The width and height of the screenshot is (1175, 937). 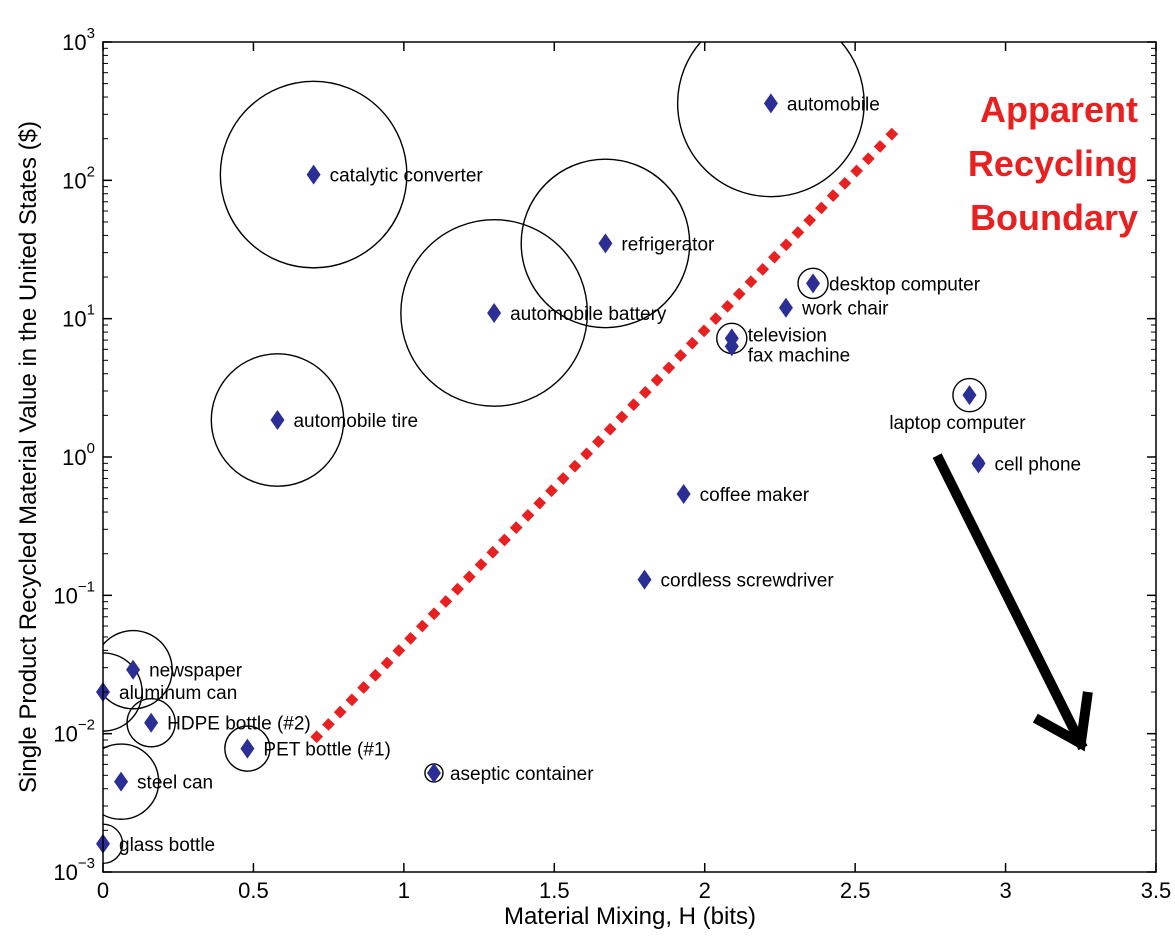 I want to click on point-fax-machine, so click(x=731, y=346).